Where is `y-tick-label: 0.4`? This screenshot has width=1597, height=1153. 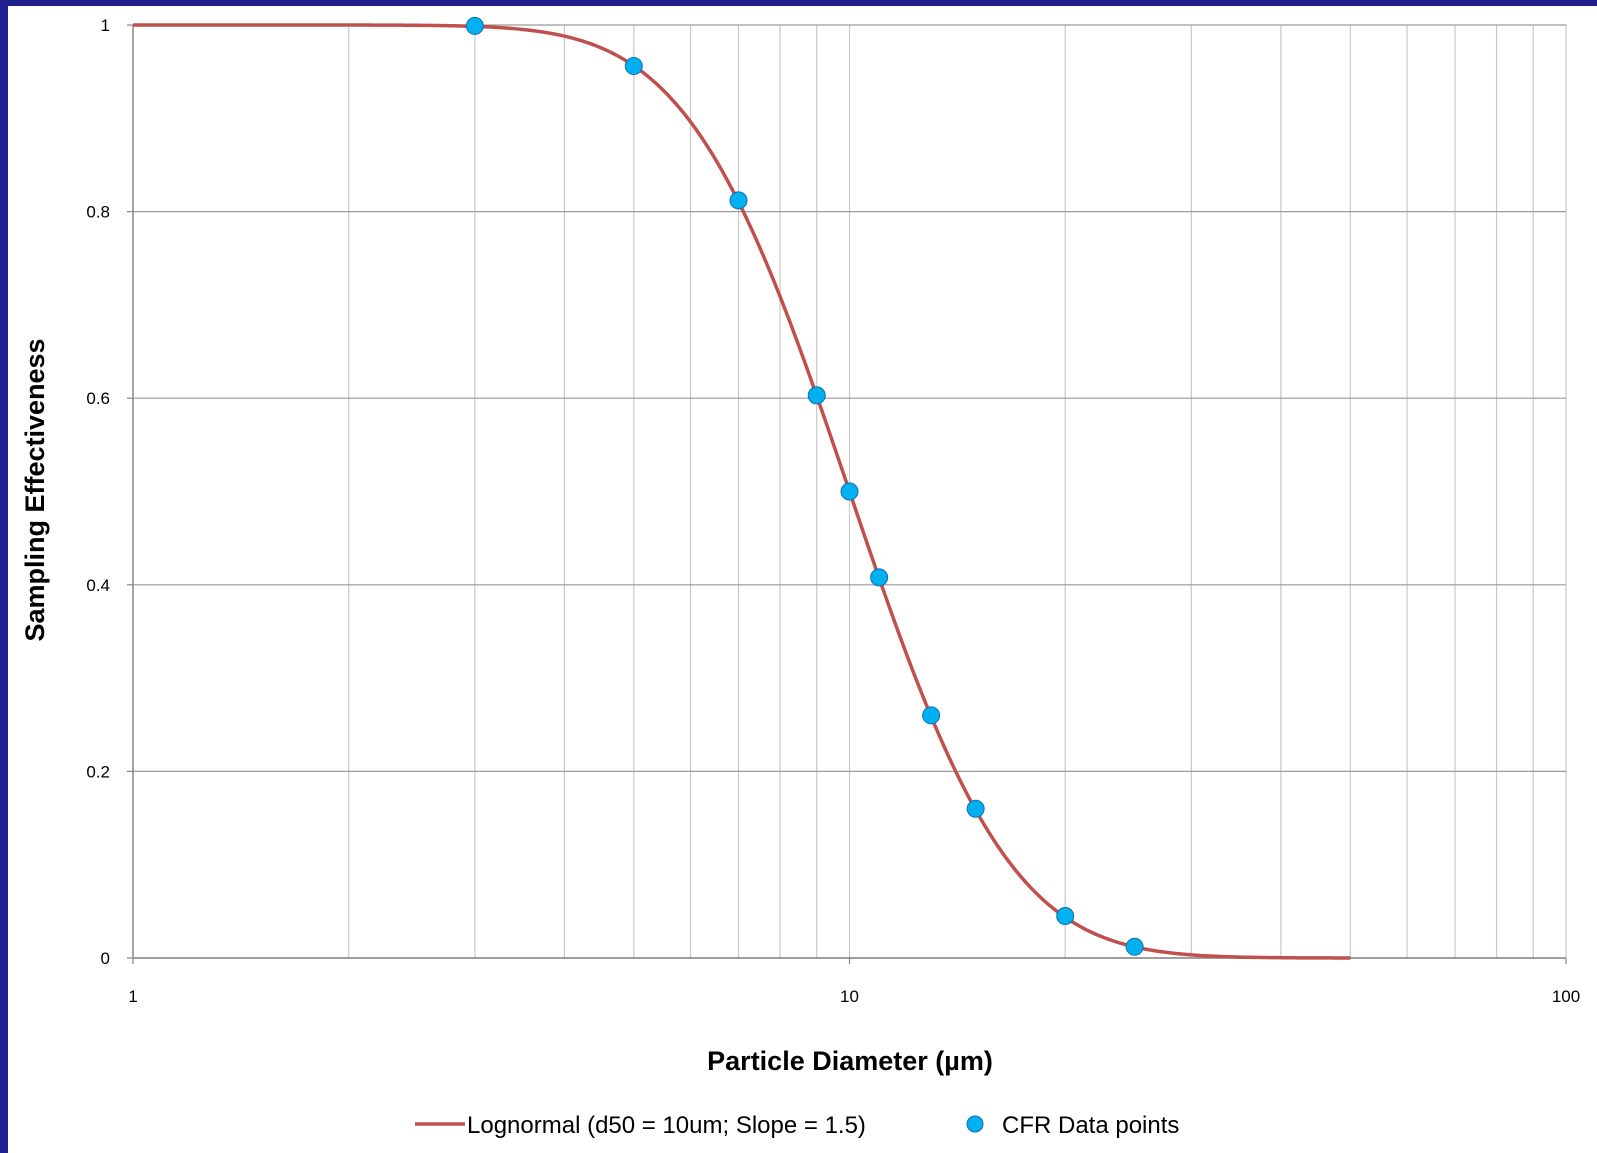 y-tick-label: 0.4 is located at coordinates (98, 585).